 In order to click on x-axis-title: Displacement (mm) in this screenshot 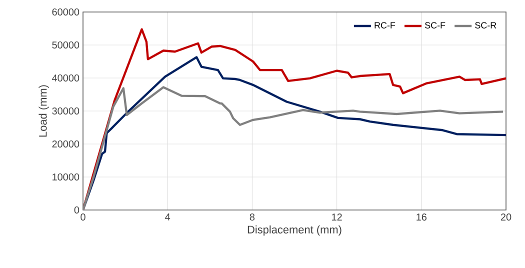, I will do `click(295, 230)`.